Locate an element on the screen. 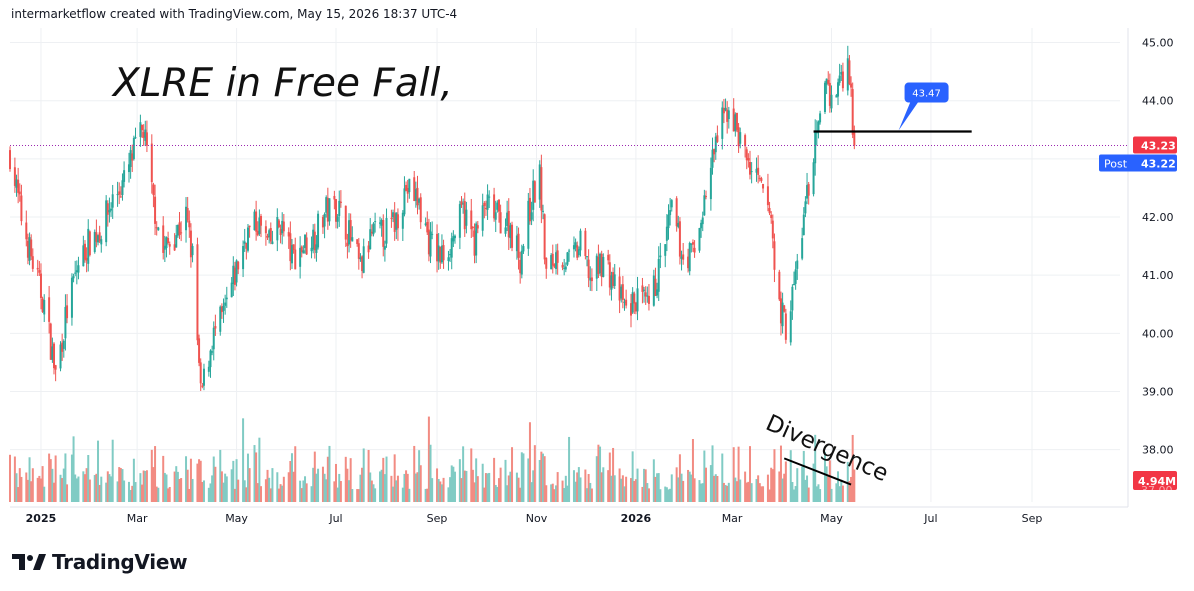 This screenshot has height=591, width=1194. tradingview-footer: TradingView is located at coordinates (100, 562).